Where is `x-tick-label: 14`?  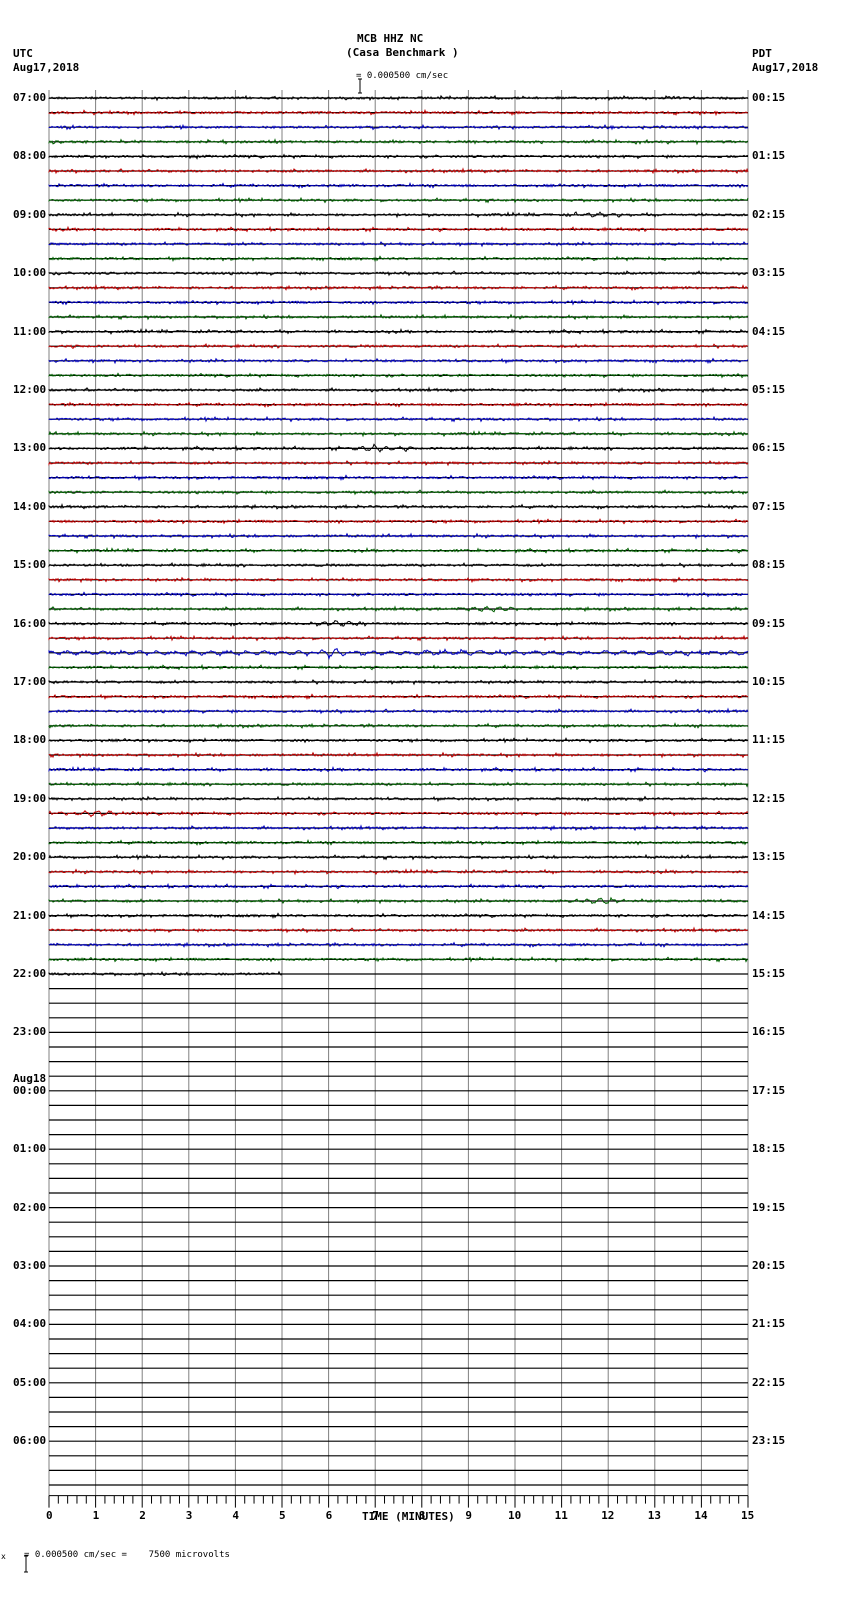
x-tick-label: 14 is located at coordinates (701, 1515).